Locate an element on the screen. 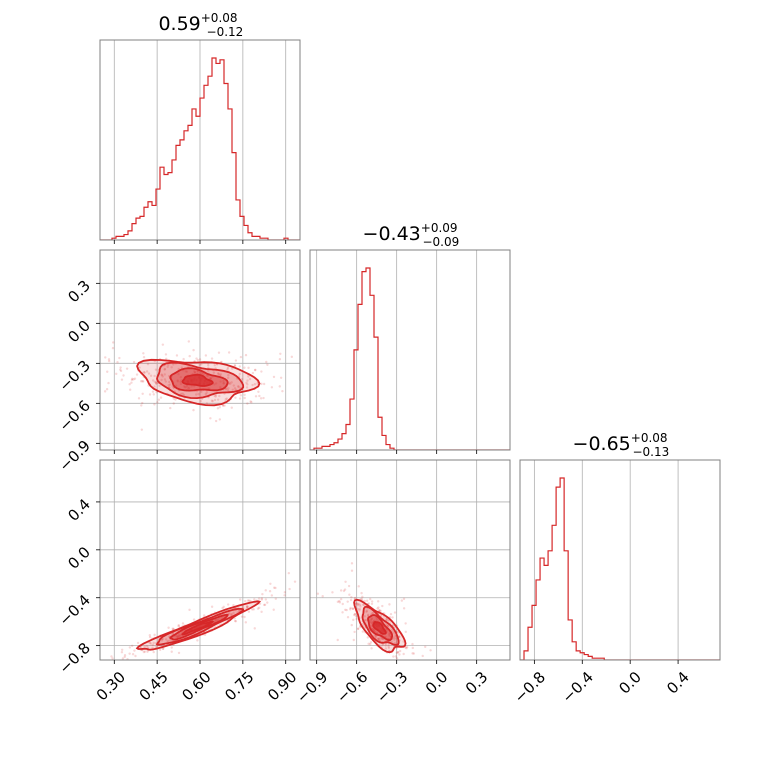  title-minus: −0.12 is located at coordinates (225, 32).